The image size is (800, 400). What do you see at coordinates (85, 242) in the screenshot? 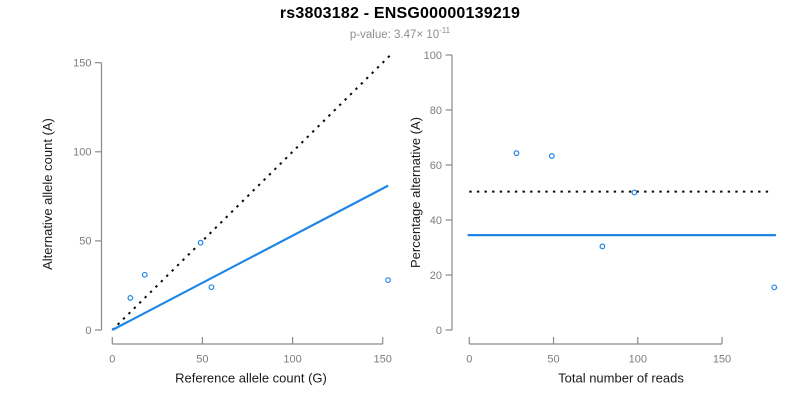
I see `y-axis-tick-label: 50` at bounding box center [85, 242].